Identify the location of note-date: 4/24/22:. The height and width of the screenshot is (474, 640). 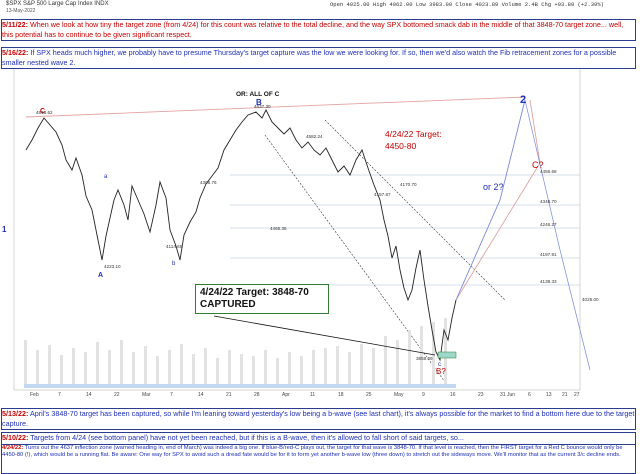
(13, 448).